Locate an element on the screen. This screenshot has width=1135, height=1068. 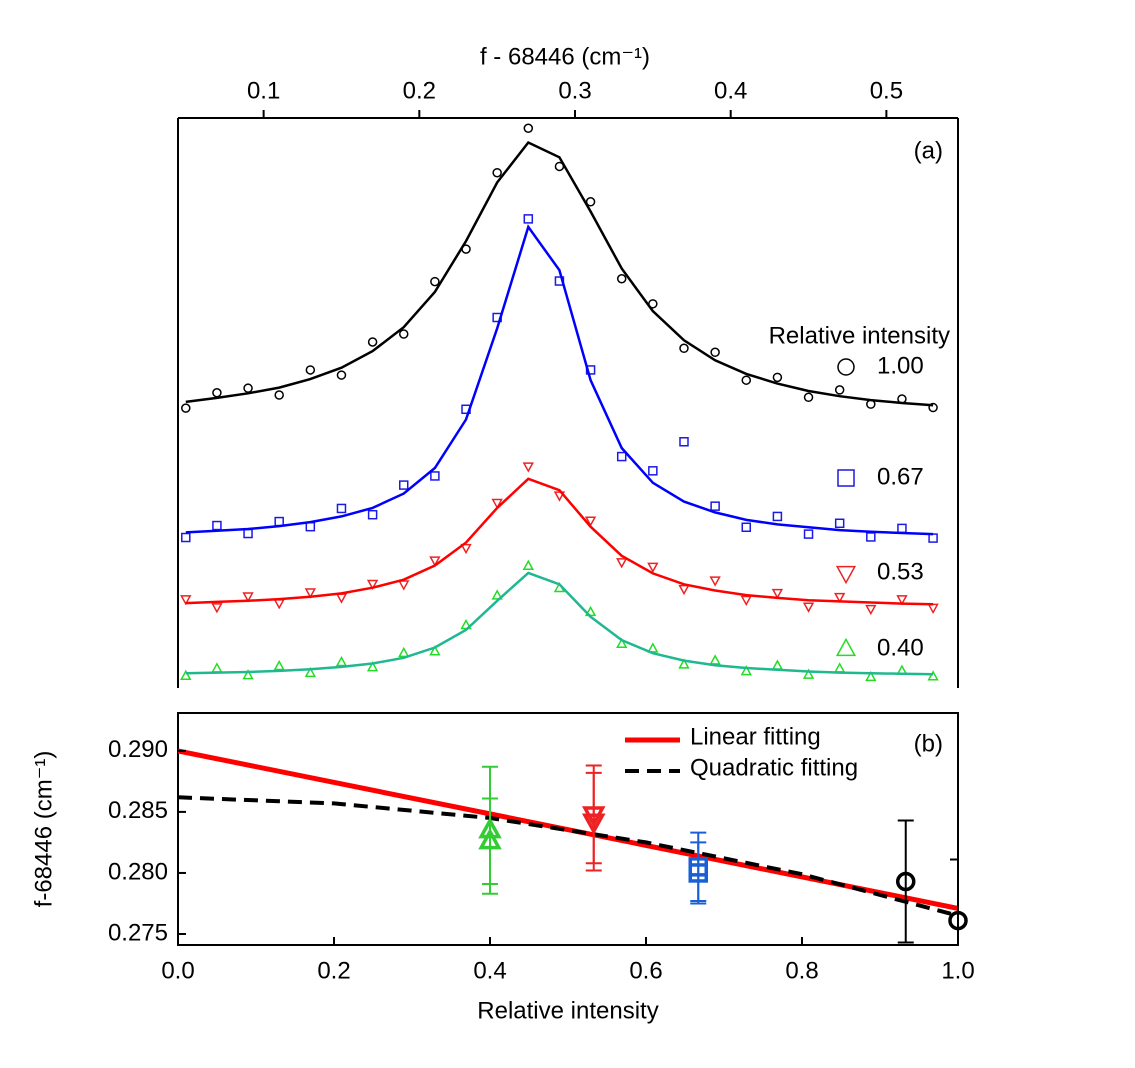
x-tick-label: 1.0 is located at coordinates (957, 970).